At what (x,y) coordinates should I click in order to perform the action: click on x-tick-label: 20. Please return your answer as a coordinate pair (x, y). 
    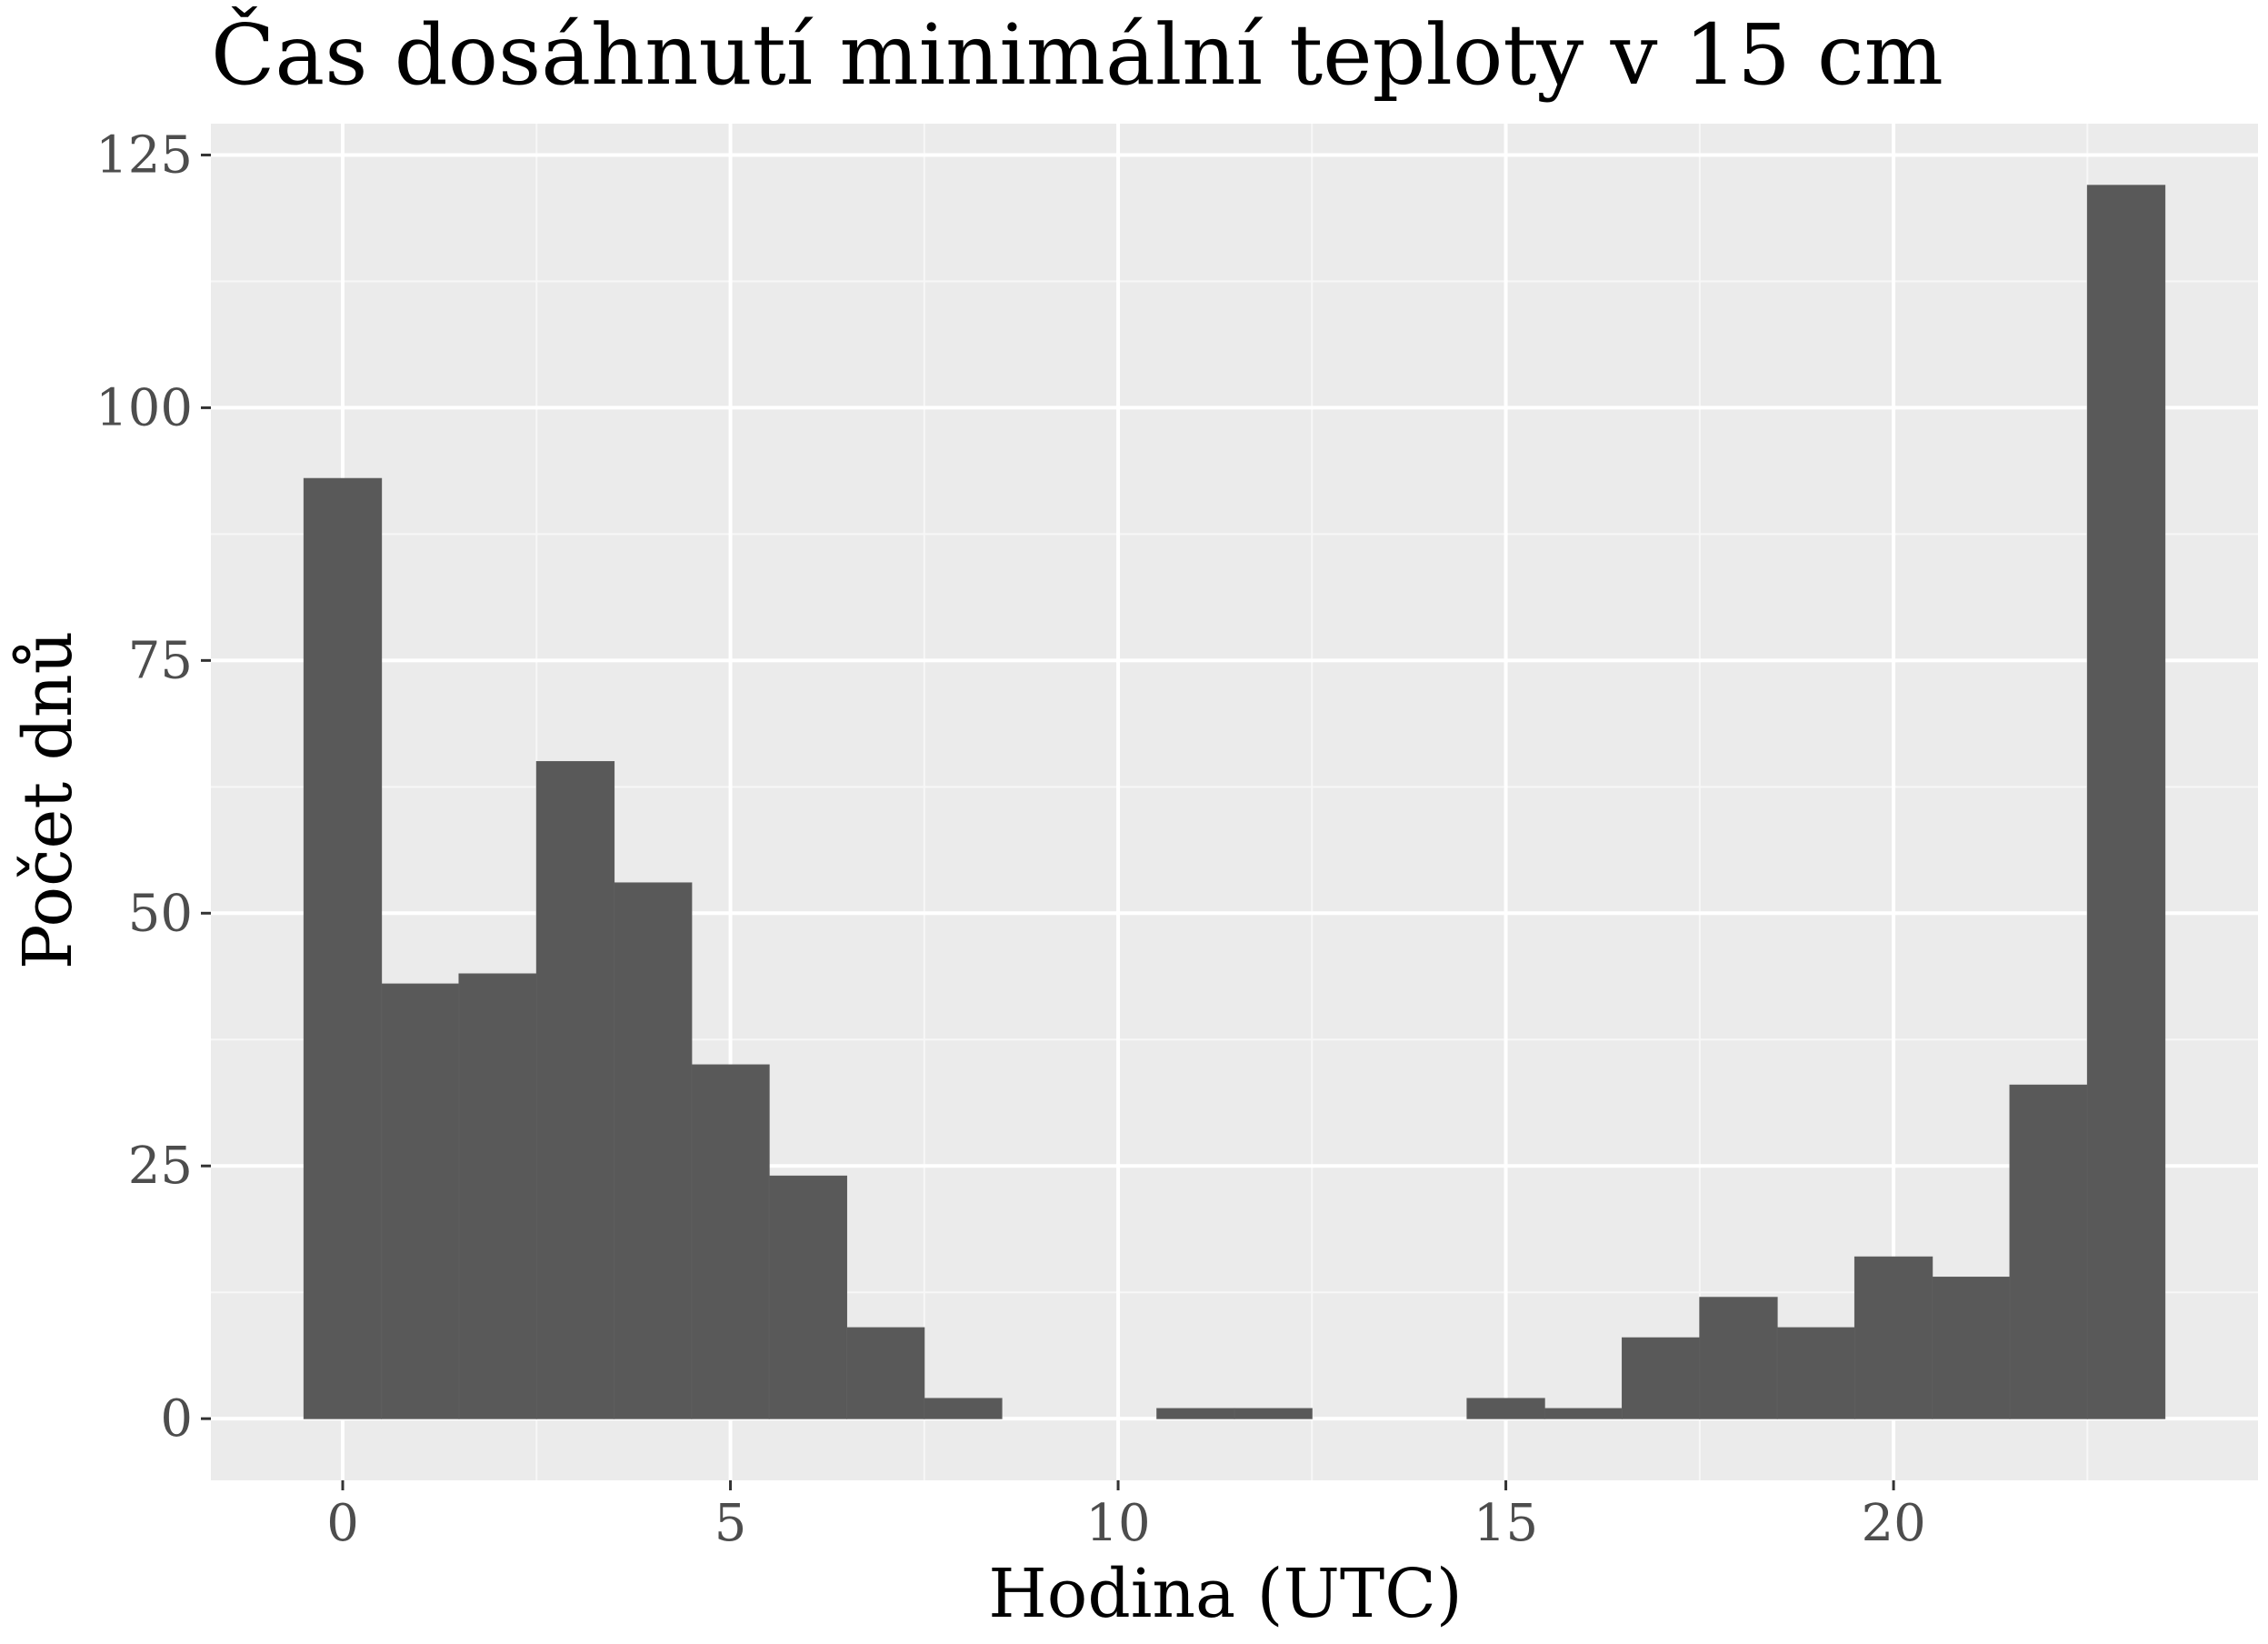
    Looking at the image, I should click on (1893, 1523).